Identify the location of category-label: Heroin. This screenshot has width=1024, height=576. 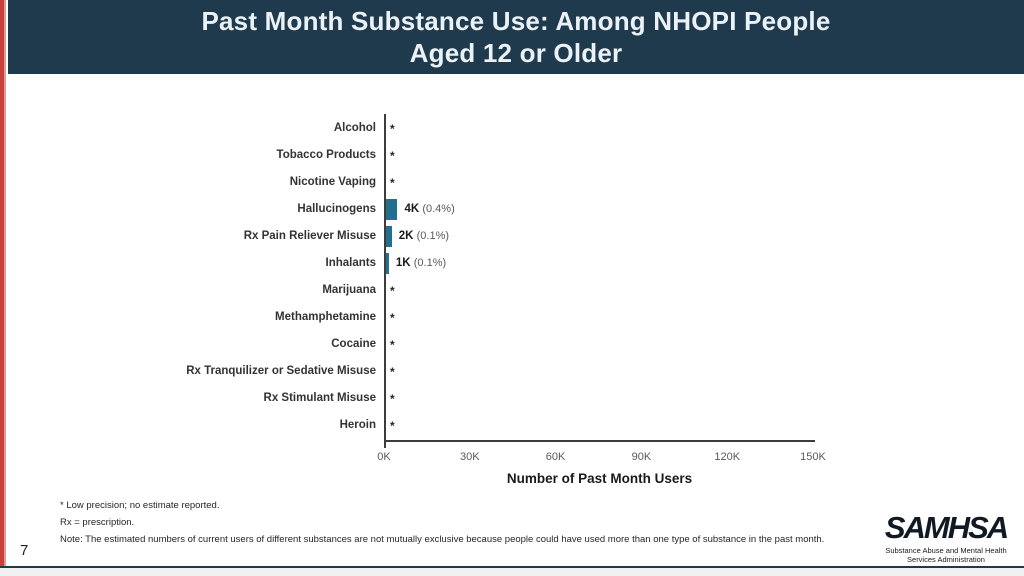
(357, 425).